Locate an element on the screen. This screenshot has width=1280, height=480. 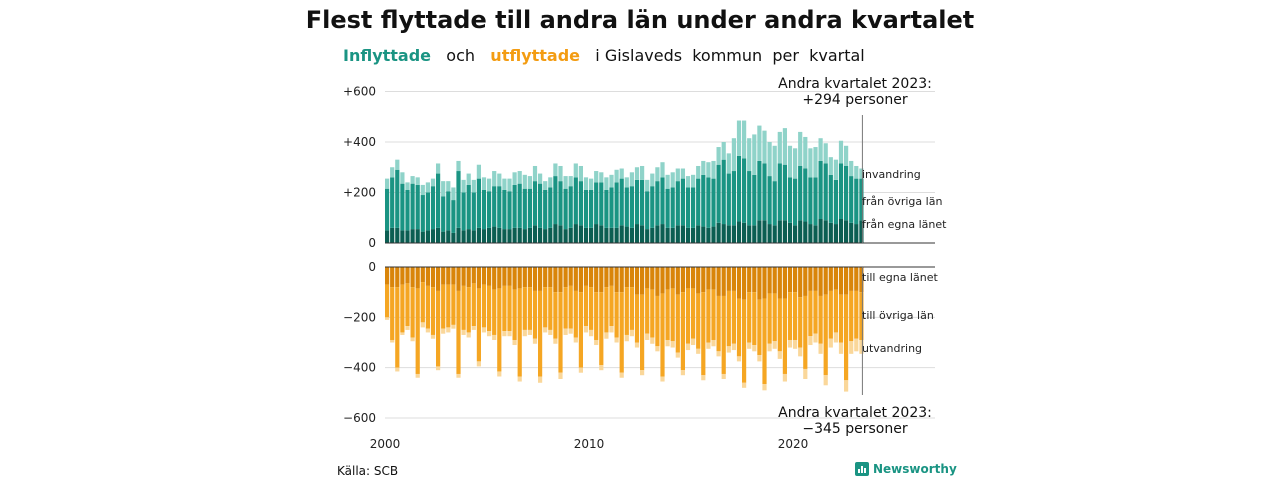
y-tick-label: +400 is located at coordinates (359, 142).